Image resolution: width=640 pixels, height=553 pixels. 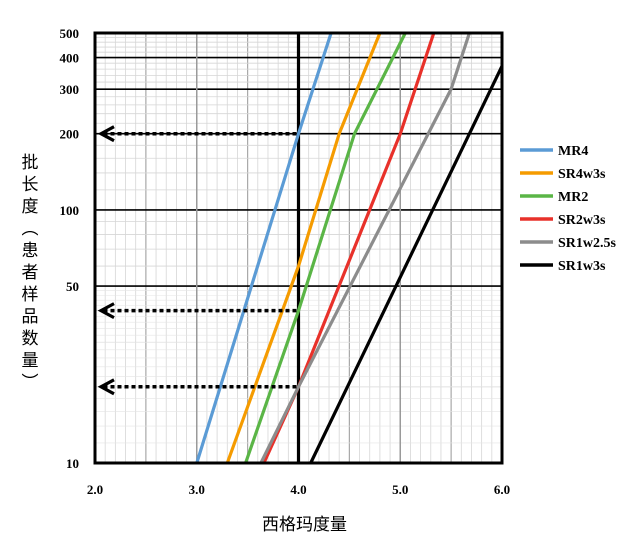 I want to click on x-tick-labels: 2.0 3.0 4.0 5.0 6.0, so click(x=298, y=489).